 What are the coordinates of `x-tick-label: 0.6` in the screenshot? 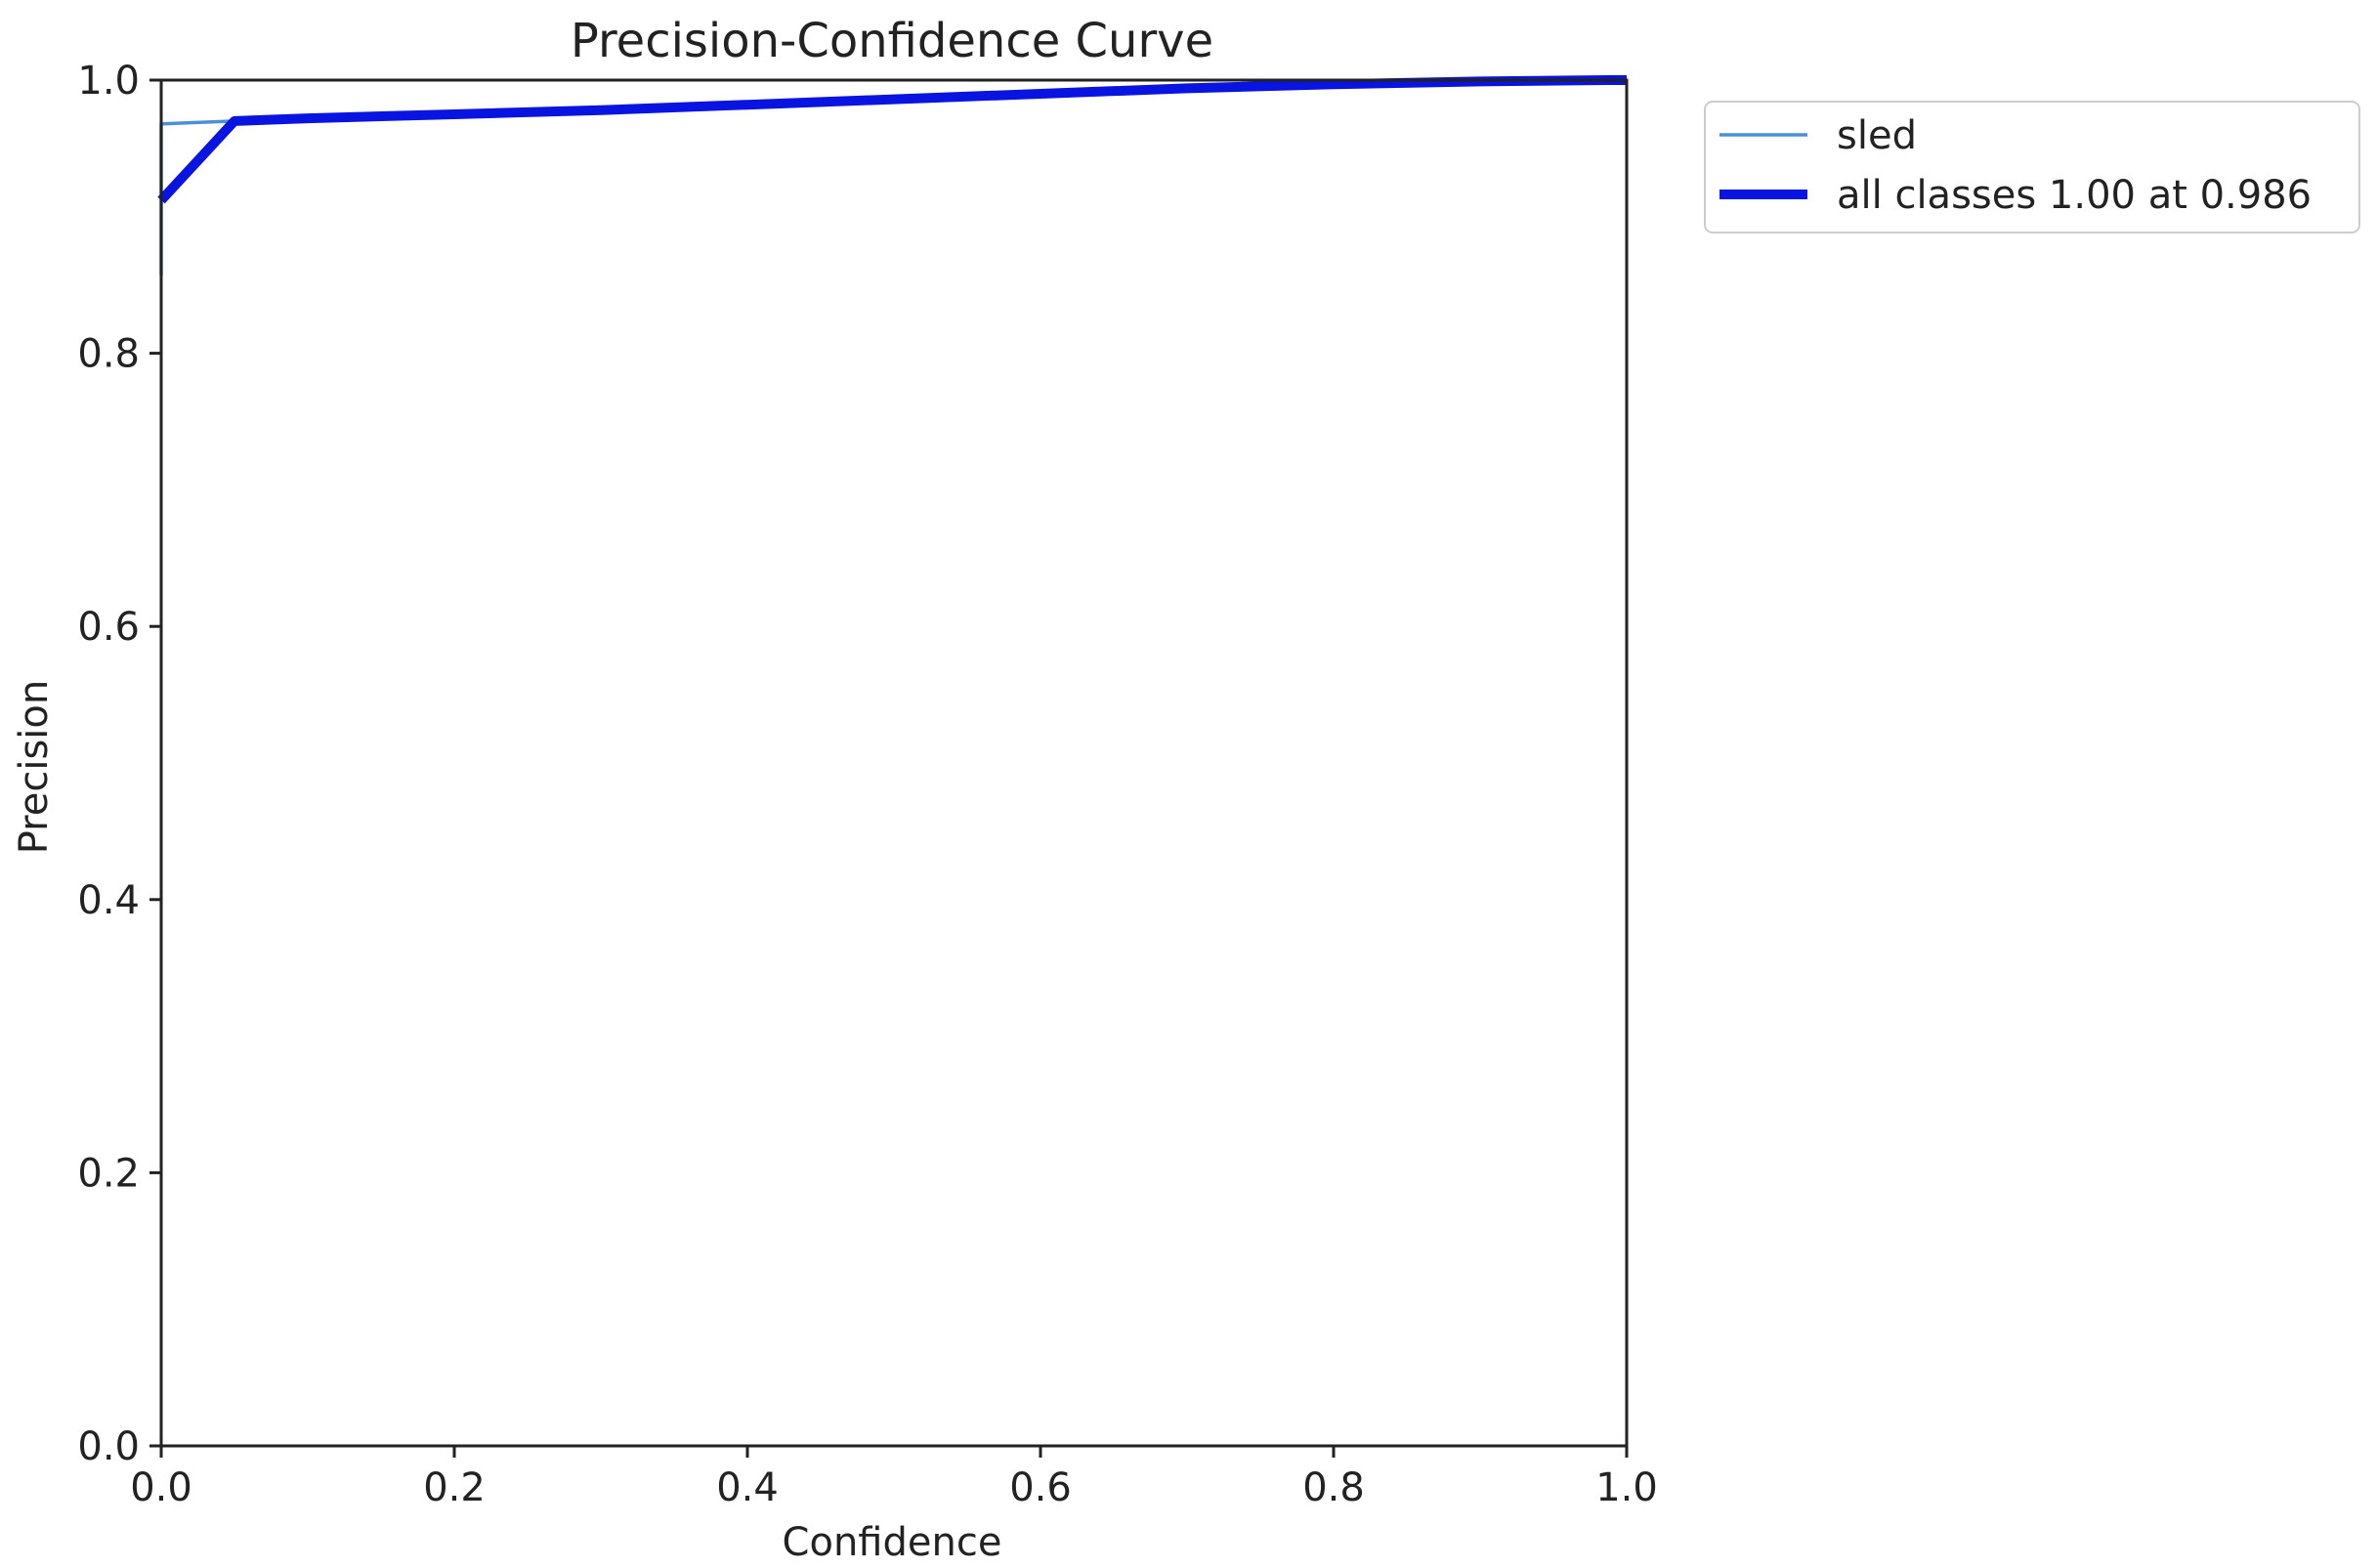 It's located at (1040, 1487).